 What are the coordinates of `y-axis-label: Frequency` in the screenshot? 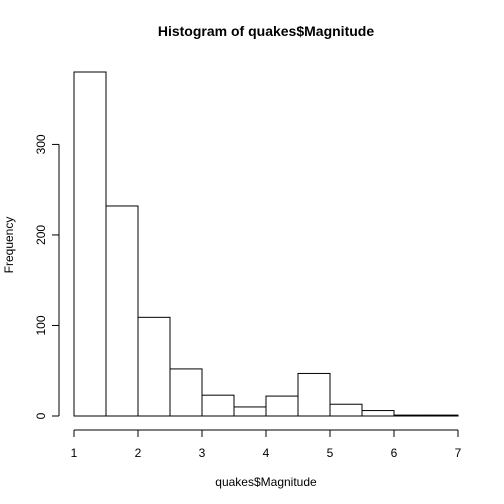 It's located at (9, 245).